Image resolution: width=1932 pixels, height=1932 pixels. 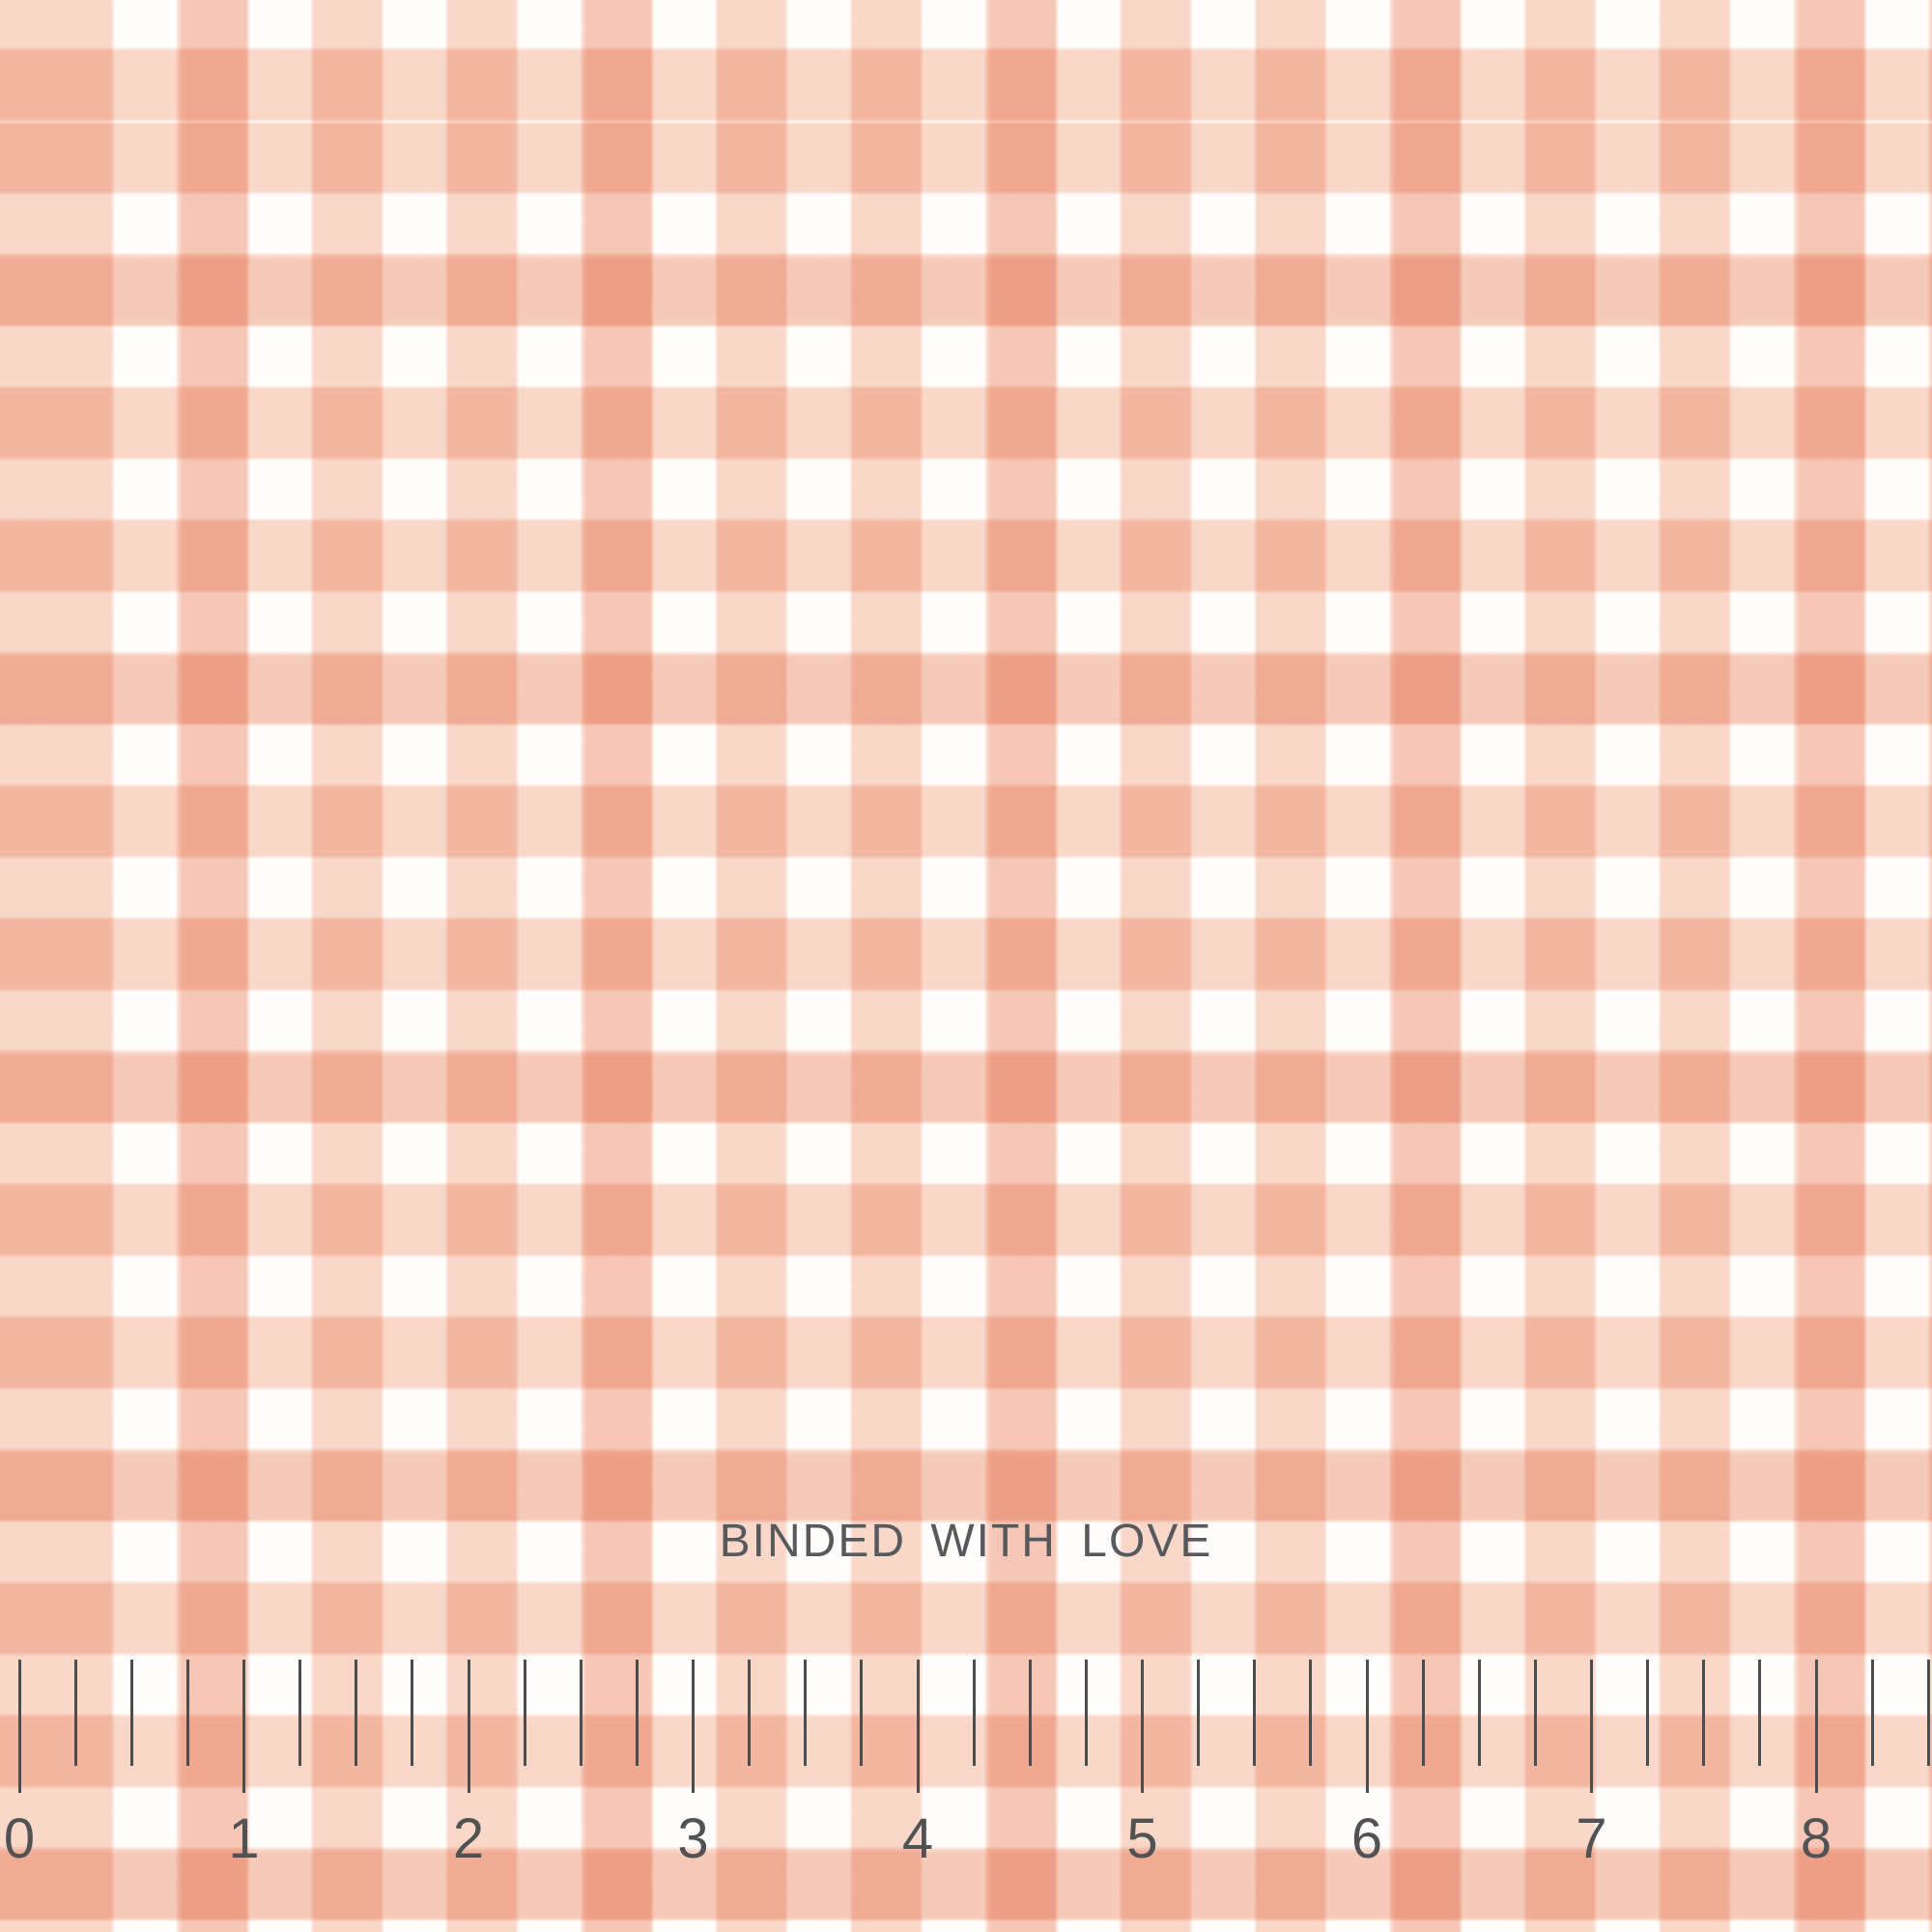 I want to click on ruler-number: 2, so click(x=468, y=1838).